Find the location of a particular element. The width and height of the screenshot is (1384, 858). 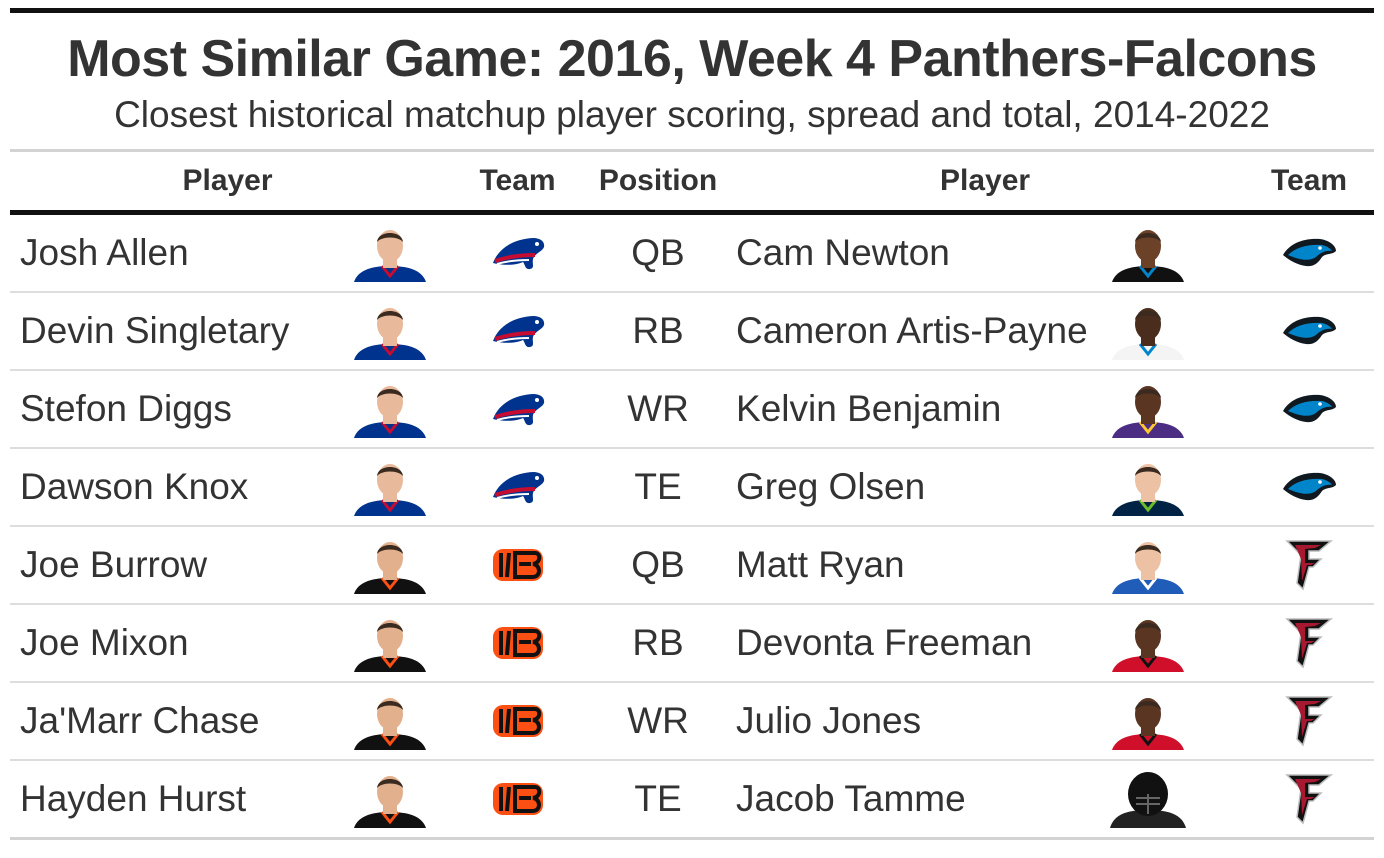

table-row: Devin Singletary RB Cameron Artis-Payne is located at coordinates (692, 331).